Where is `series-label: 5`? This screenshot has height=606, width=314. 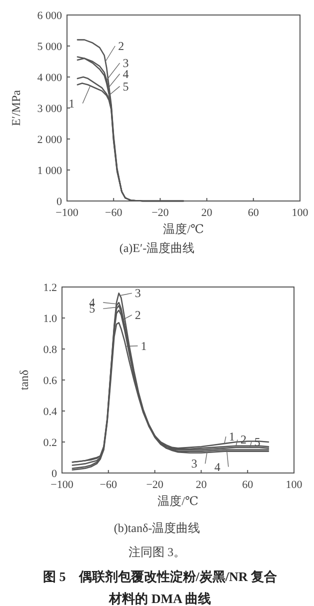
series-label: 5 is located at coordinates (125, 86).